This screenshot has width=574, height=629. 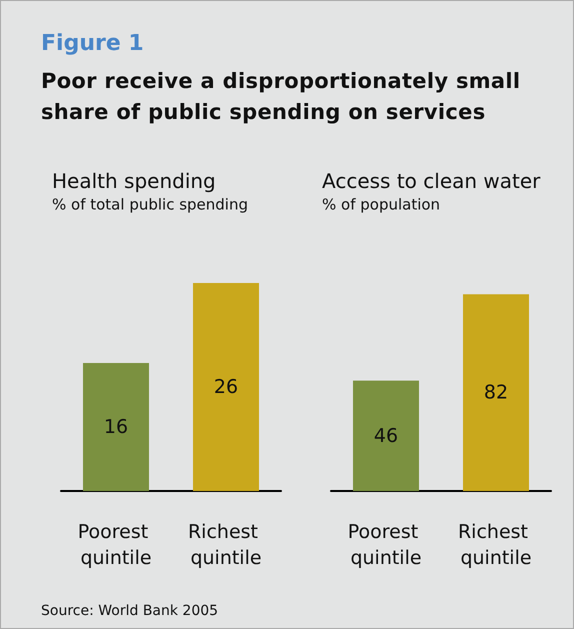 I want to click on data-label: 26, so click(x=226, y=387).